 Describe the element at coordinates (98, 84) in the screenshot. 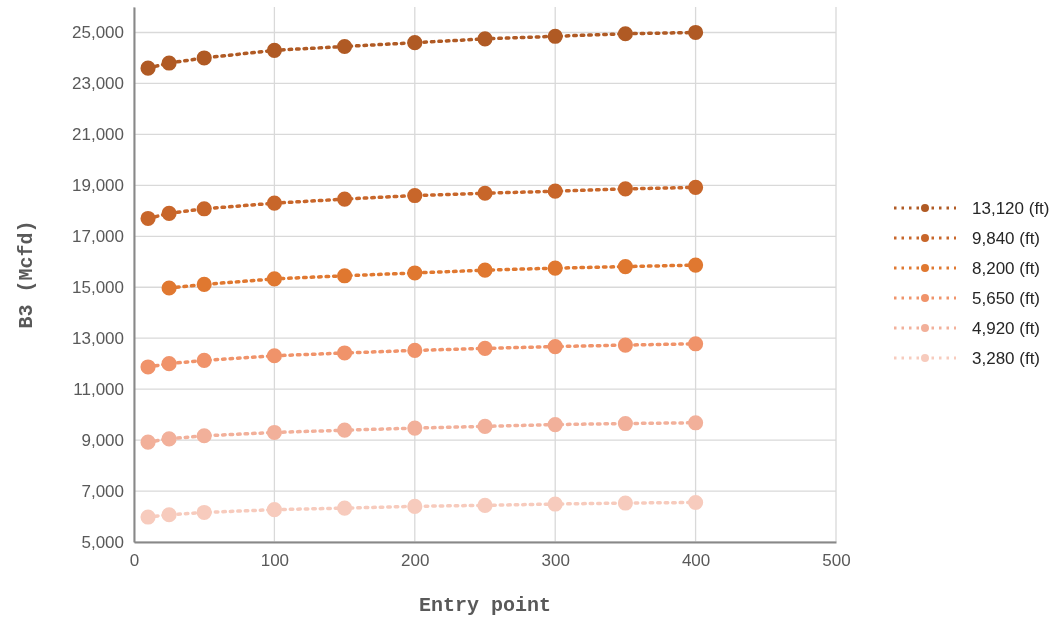

I see `y-tick-label: 23,000` at that location.